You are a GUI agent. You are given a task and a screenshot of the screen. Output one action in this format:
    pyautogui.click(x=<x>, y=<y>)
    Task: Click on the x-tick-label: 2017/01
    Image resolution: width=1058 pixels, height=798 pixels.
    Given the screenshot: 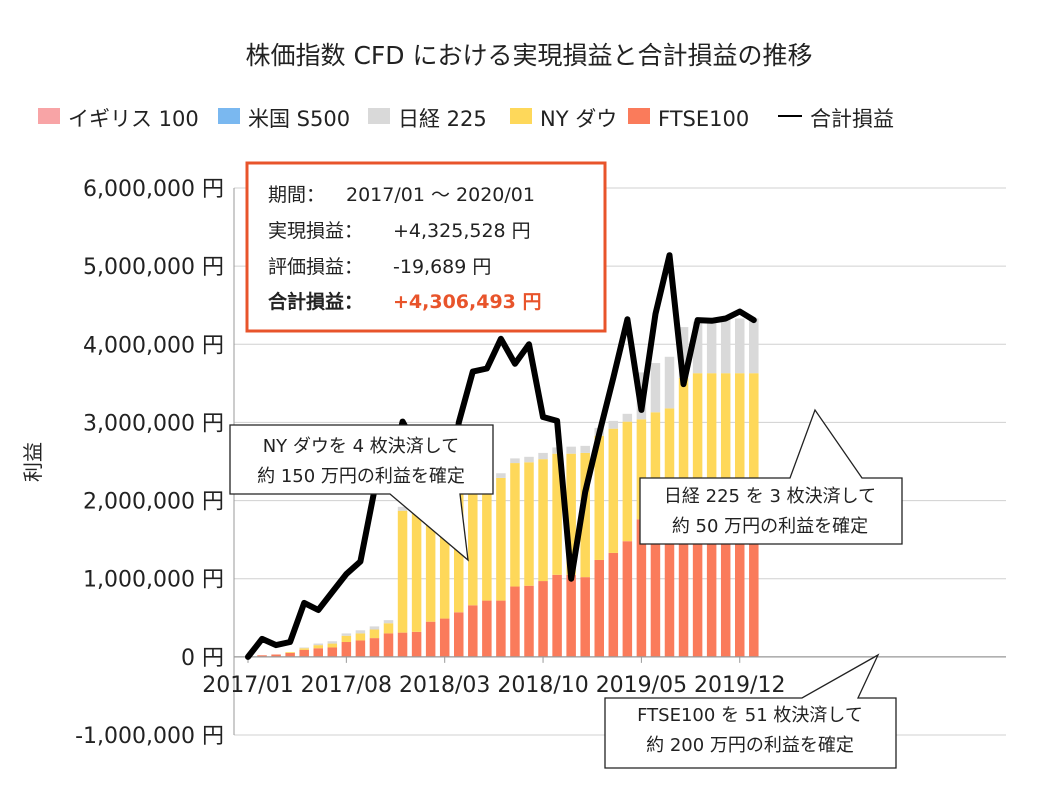 What is the action you would take?
    pyautogui.click(x=247, y=685)
    